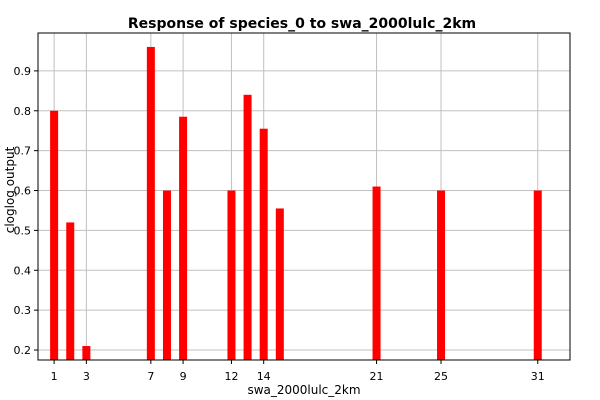 This screenshot has height=400, width=600. I want to click on y-tick-label: 0.7, so click(23, 151).